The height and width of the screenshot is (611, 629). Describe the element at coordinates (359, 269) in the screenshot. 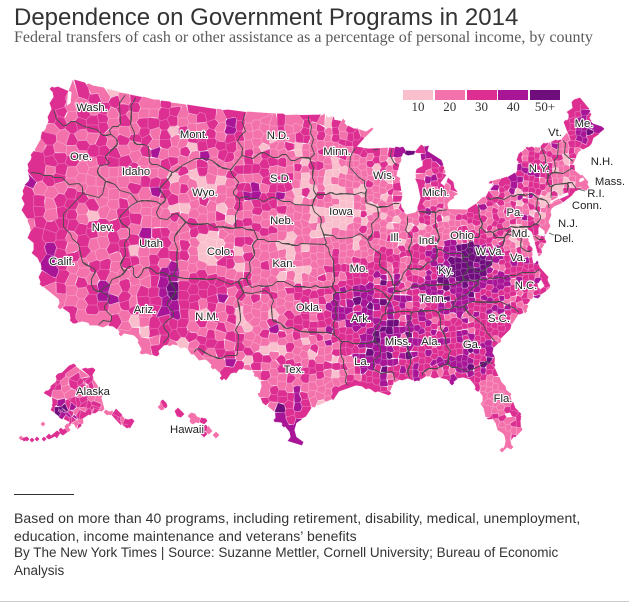

I see `svg-text: Mo.` at that location.